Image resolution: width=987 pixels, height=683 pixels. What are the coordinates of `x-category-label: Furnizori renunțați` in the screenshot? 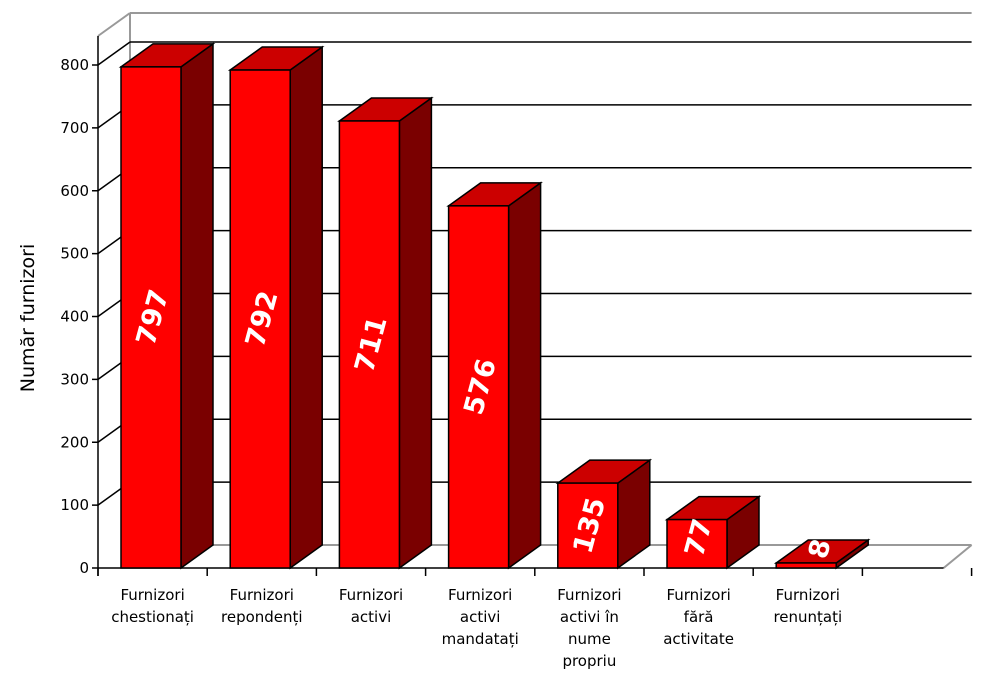 It's located at (807, 606).